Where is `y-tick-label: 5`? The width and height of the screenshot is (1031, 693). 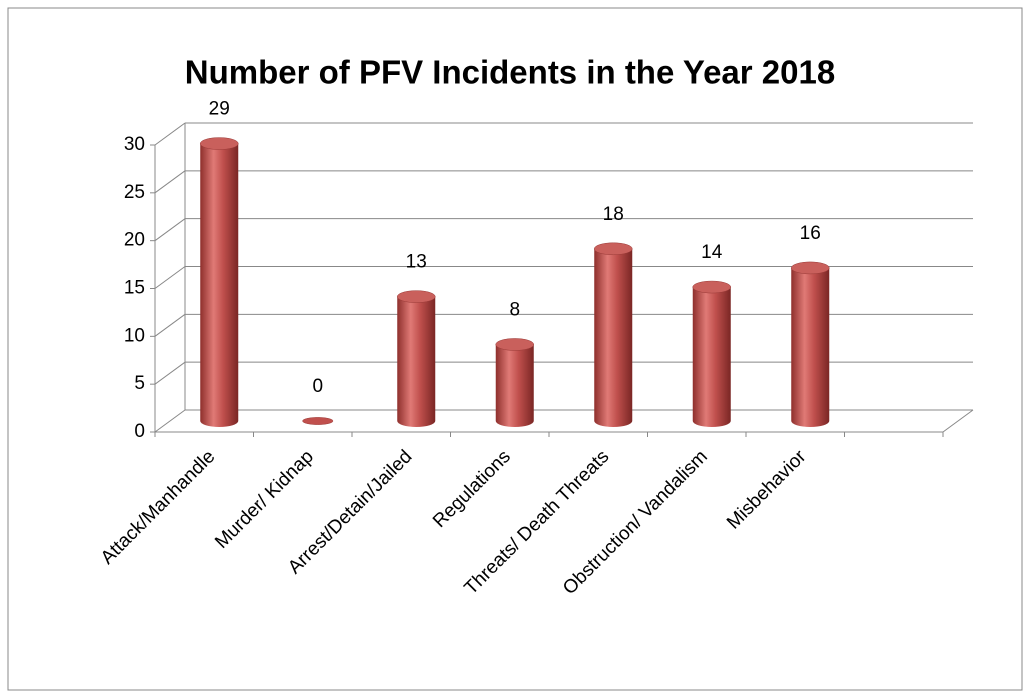
y-tick-label: 5 is located at coordinates (139, 383).